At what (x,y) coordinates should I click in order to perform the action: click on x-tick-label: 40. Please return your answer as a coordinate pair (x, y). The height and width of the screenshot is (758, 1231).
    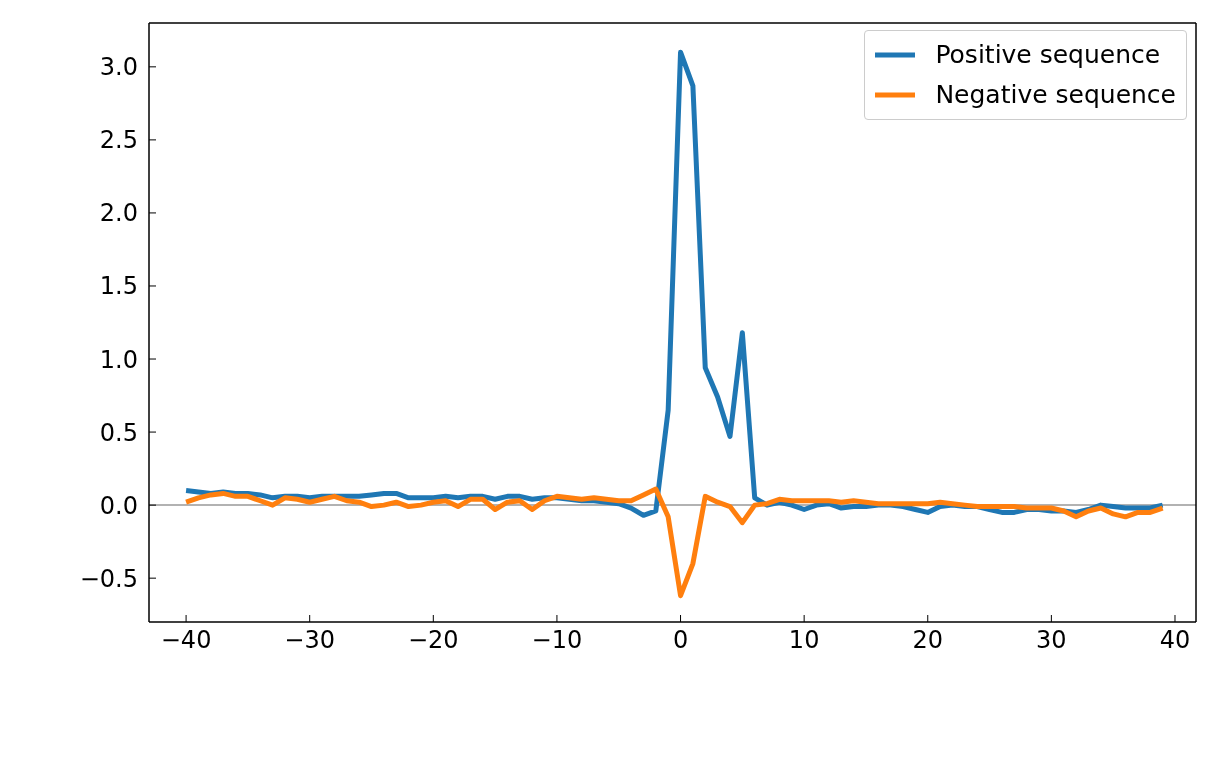
    Looking at the image, I should click on (1175, 640).